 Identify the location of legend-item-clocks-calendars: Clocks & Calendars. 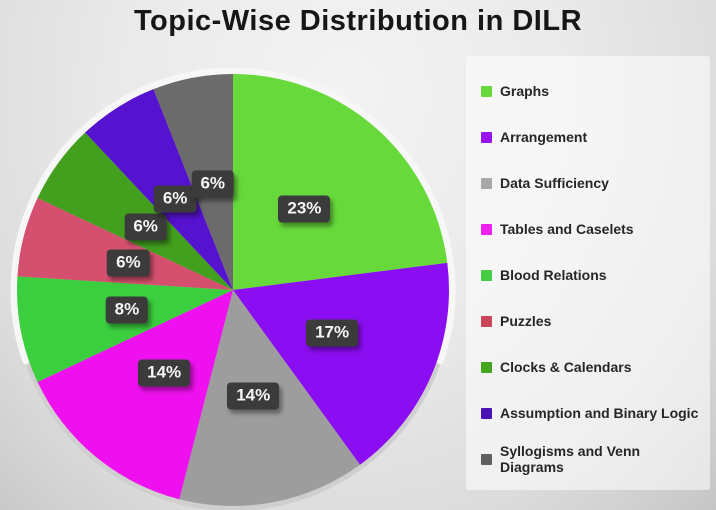
(596, 367).